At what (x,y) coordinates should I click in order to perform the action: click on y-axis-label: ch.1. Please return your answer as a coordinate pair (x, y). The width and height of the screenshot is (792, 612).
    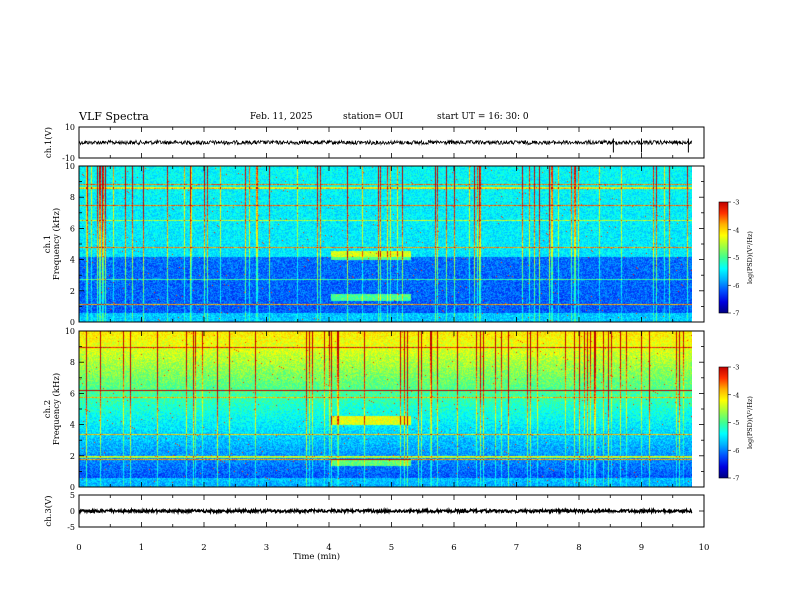
    Looking at the image, I should click on (48, 244).